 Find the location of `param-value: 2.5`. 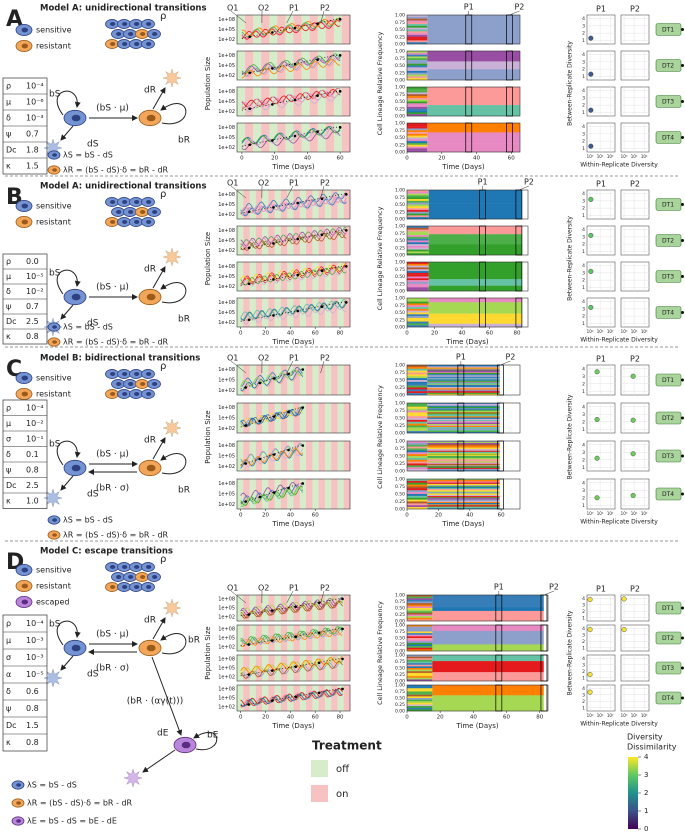

param-value: 2.5 is located at coordinates (32, 485).